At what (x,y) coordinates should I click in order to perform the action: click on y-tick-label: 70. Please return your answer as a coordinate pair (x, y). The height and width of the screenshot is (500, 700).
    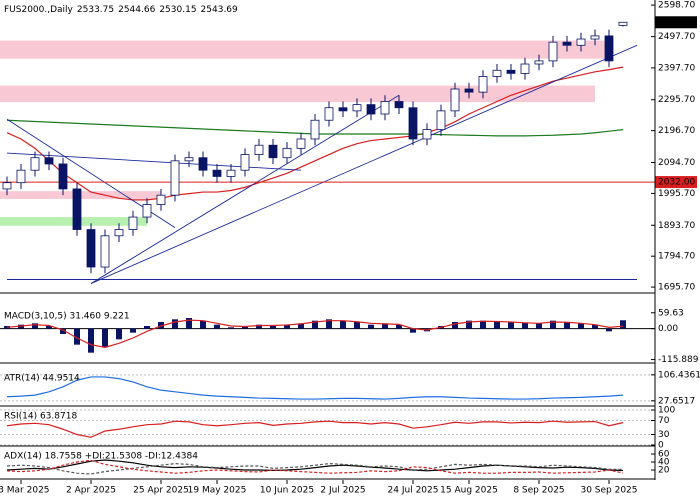
    Looking at the image, I should click on (664, 421).